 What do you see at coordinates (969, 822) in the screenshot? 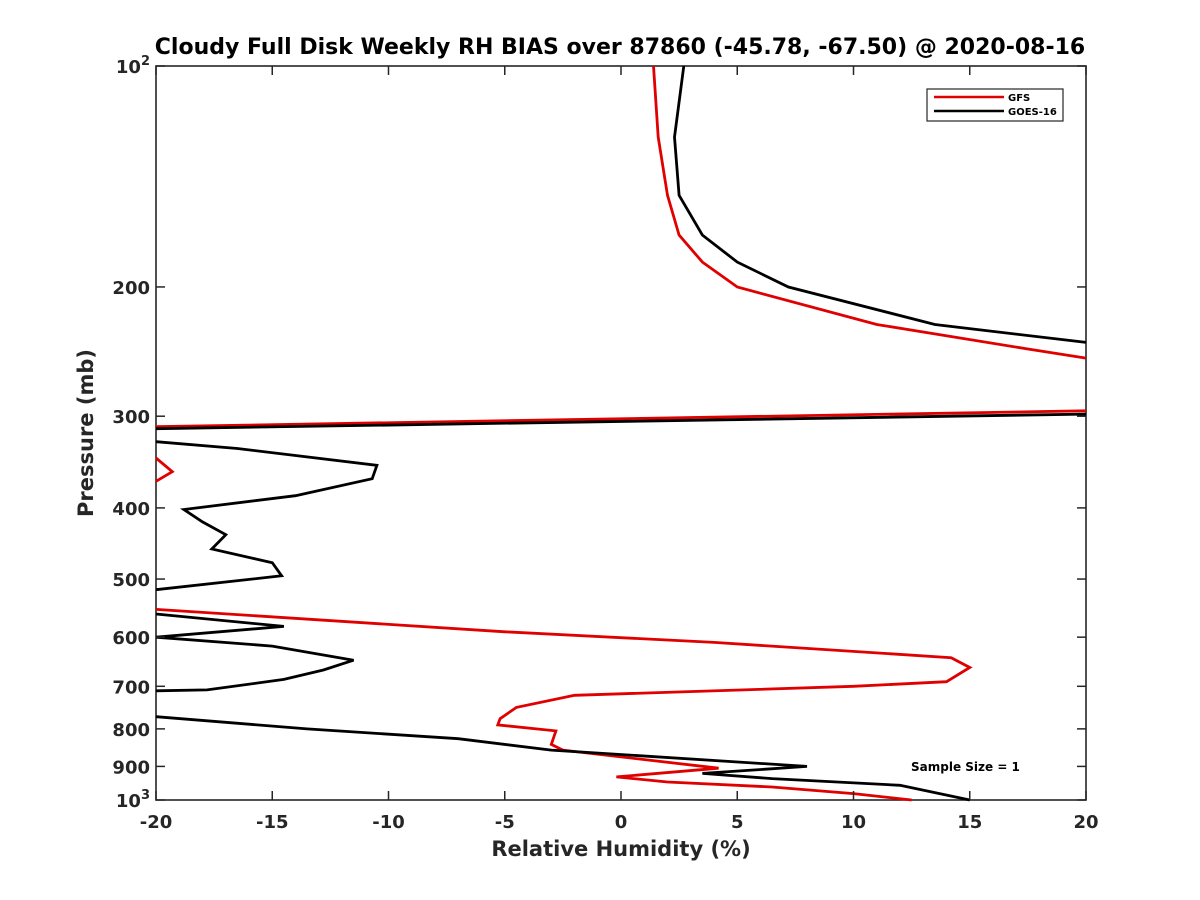
I see `x-tick-label: 15` at bounding box center [969, 822].